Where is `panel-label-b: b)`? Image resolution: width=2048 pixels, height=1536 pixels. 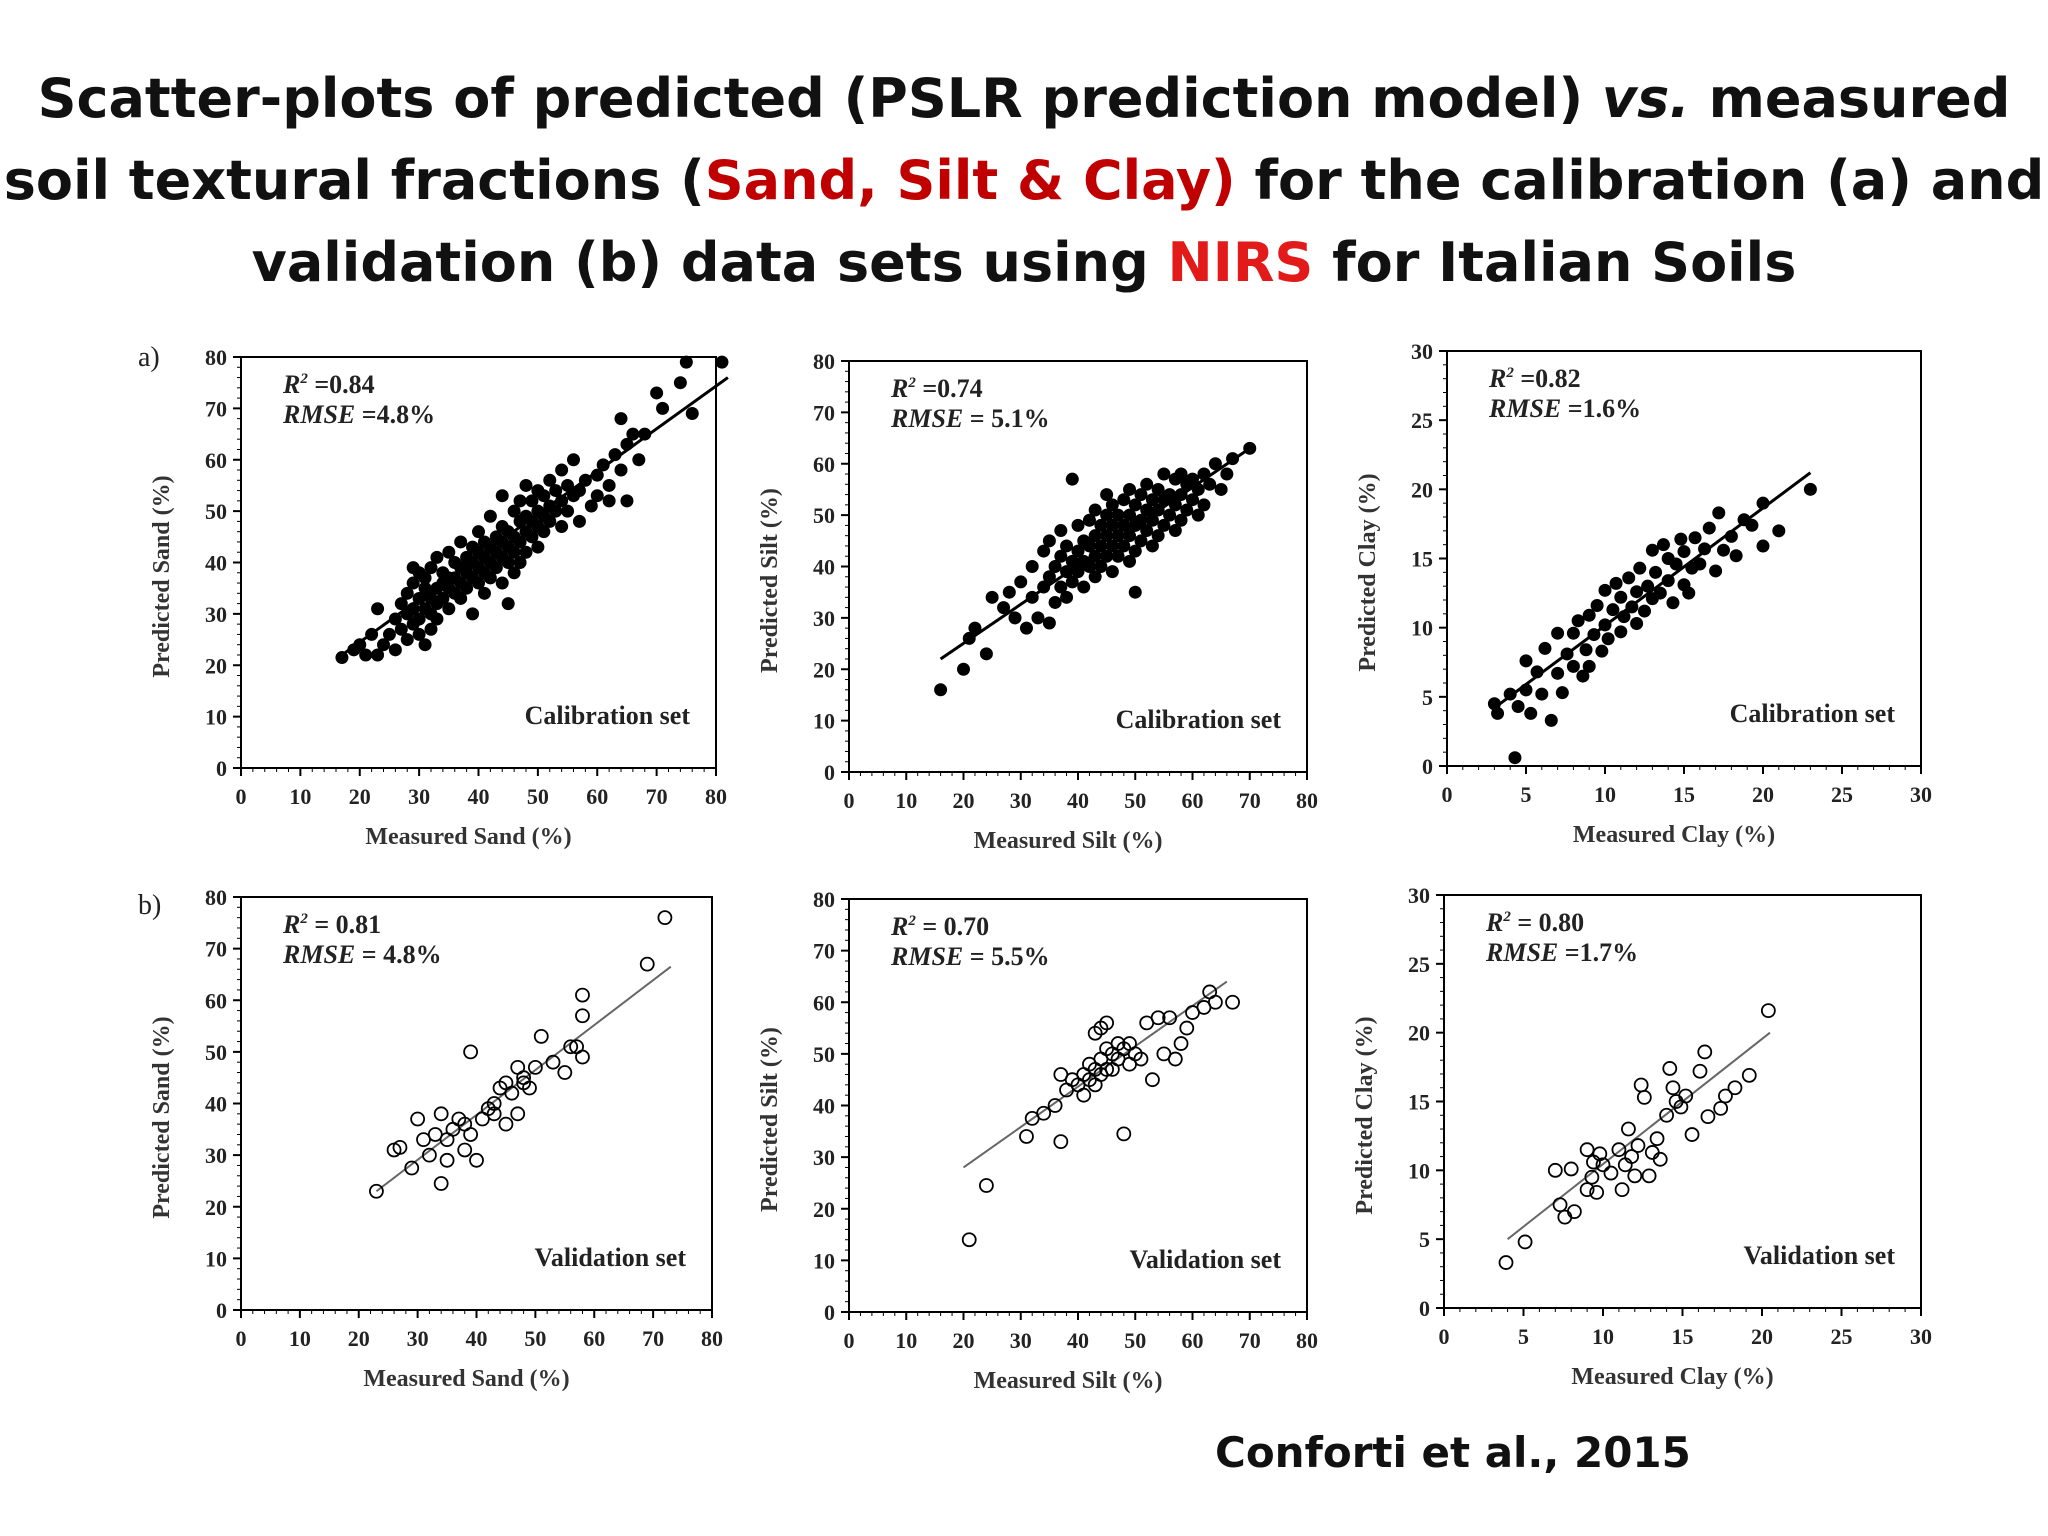 panel-label-b: b) is located at coordinates (149, 905).